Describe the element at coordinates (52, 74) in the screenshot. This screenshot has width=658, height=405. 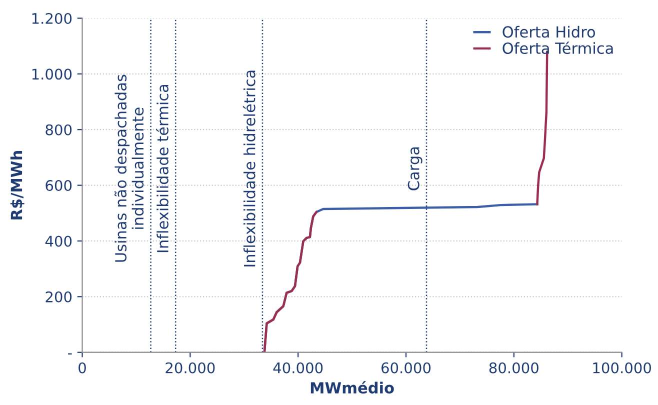
I see `y-tick-label: 1.000` at that location.